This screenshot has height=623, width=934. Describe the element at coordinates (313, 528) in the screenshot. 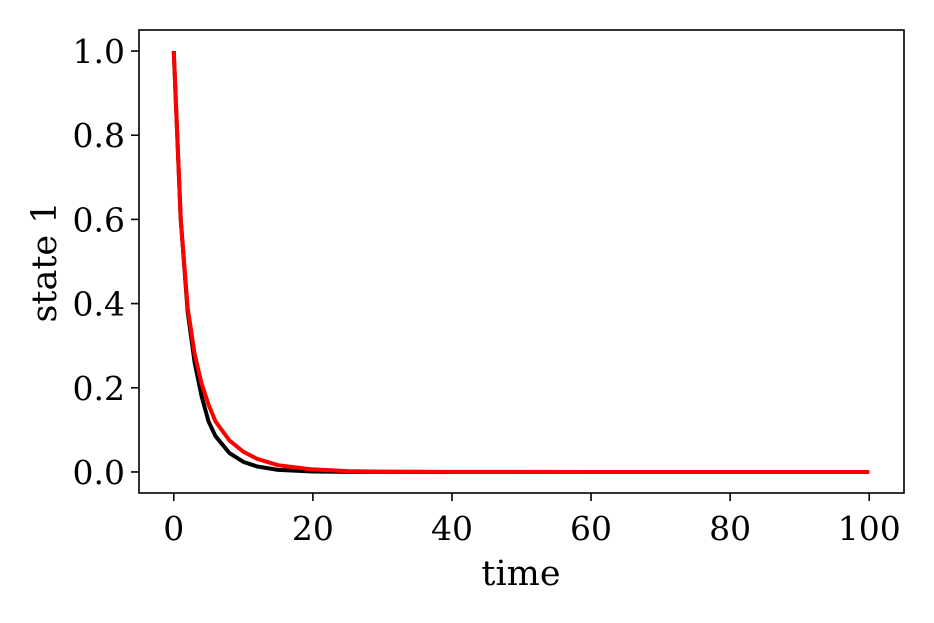

I see `x-tick-label: 20` at that location.